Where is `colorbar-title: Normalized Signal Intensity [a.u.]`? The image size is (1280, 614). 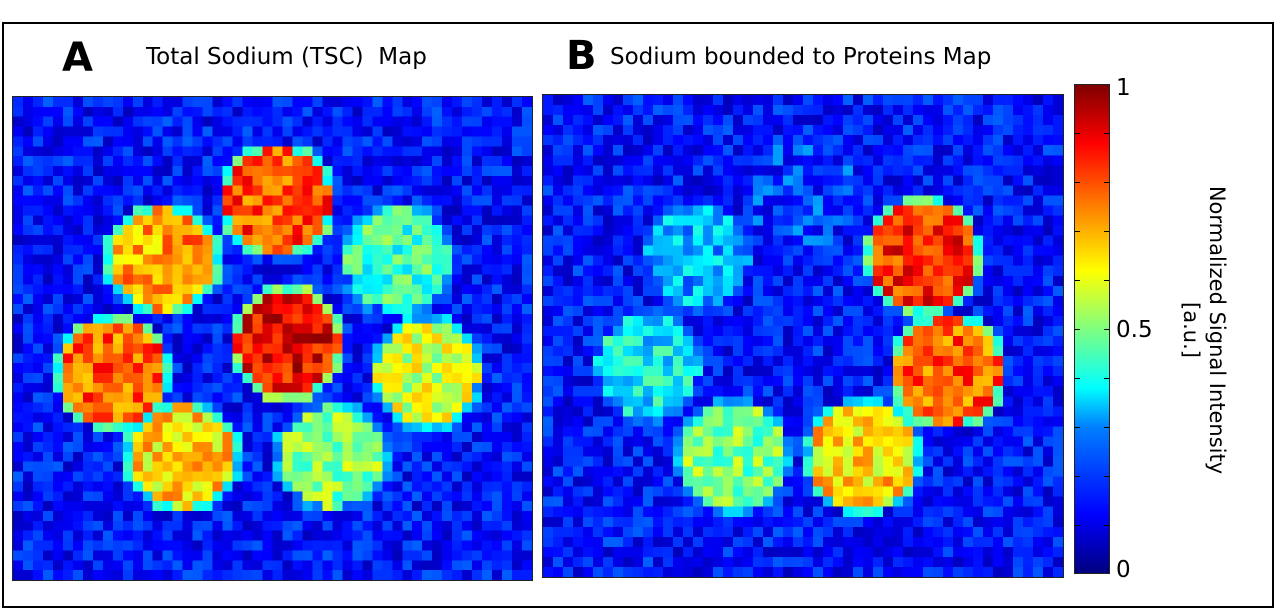 colorbar-title: Normalized Signal Intensity [a.u.] is located at coordinates (1204, 330).